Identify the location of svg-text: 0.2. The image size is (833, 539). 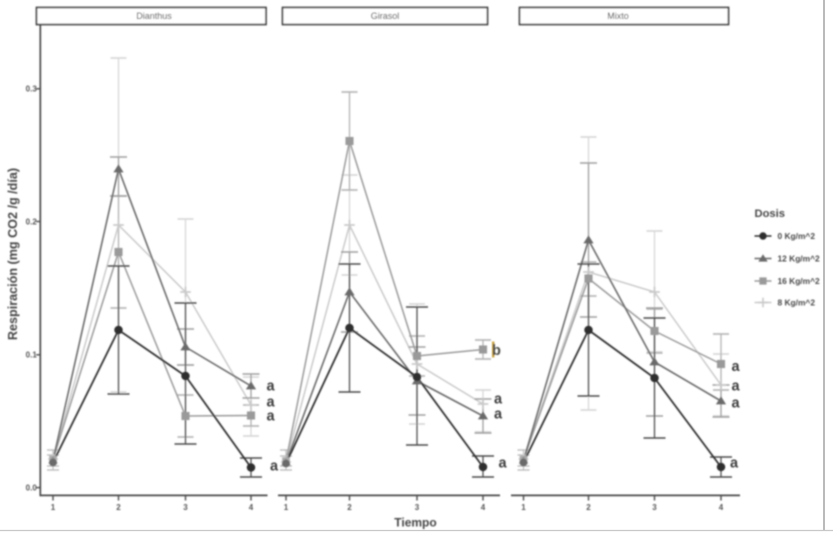
(32, 221).